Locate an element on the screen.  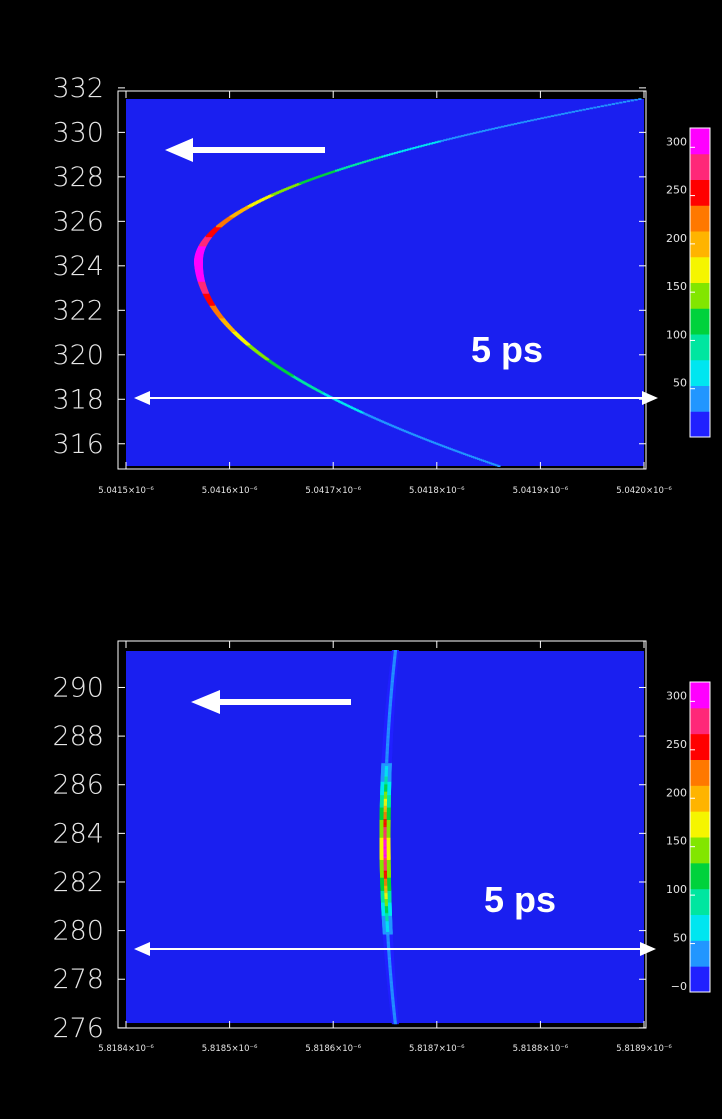
colorbar-labels-2: 300 250 200 150 100 50 −0 is located at coordinates (676, 841).